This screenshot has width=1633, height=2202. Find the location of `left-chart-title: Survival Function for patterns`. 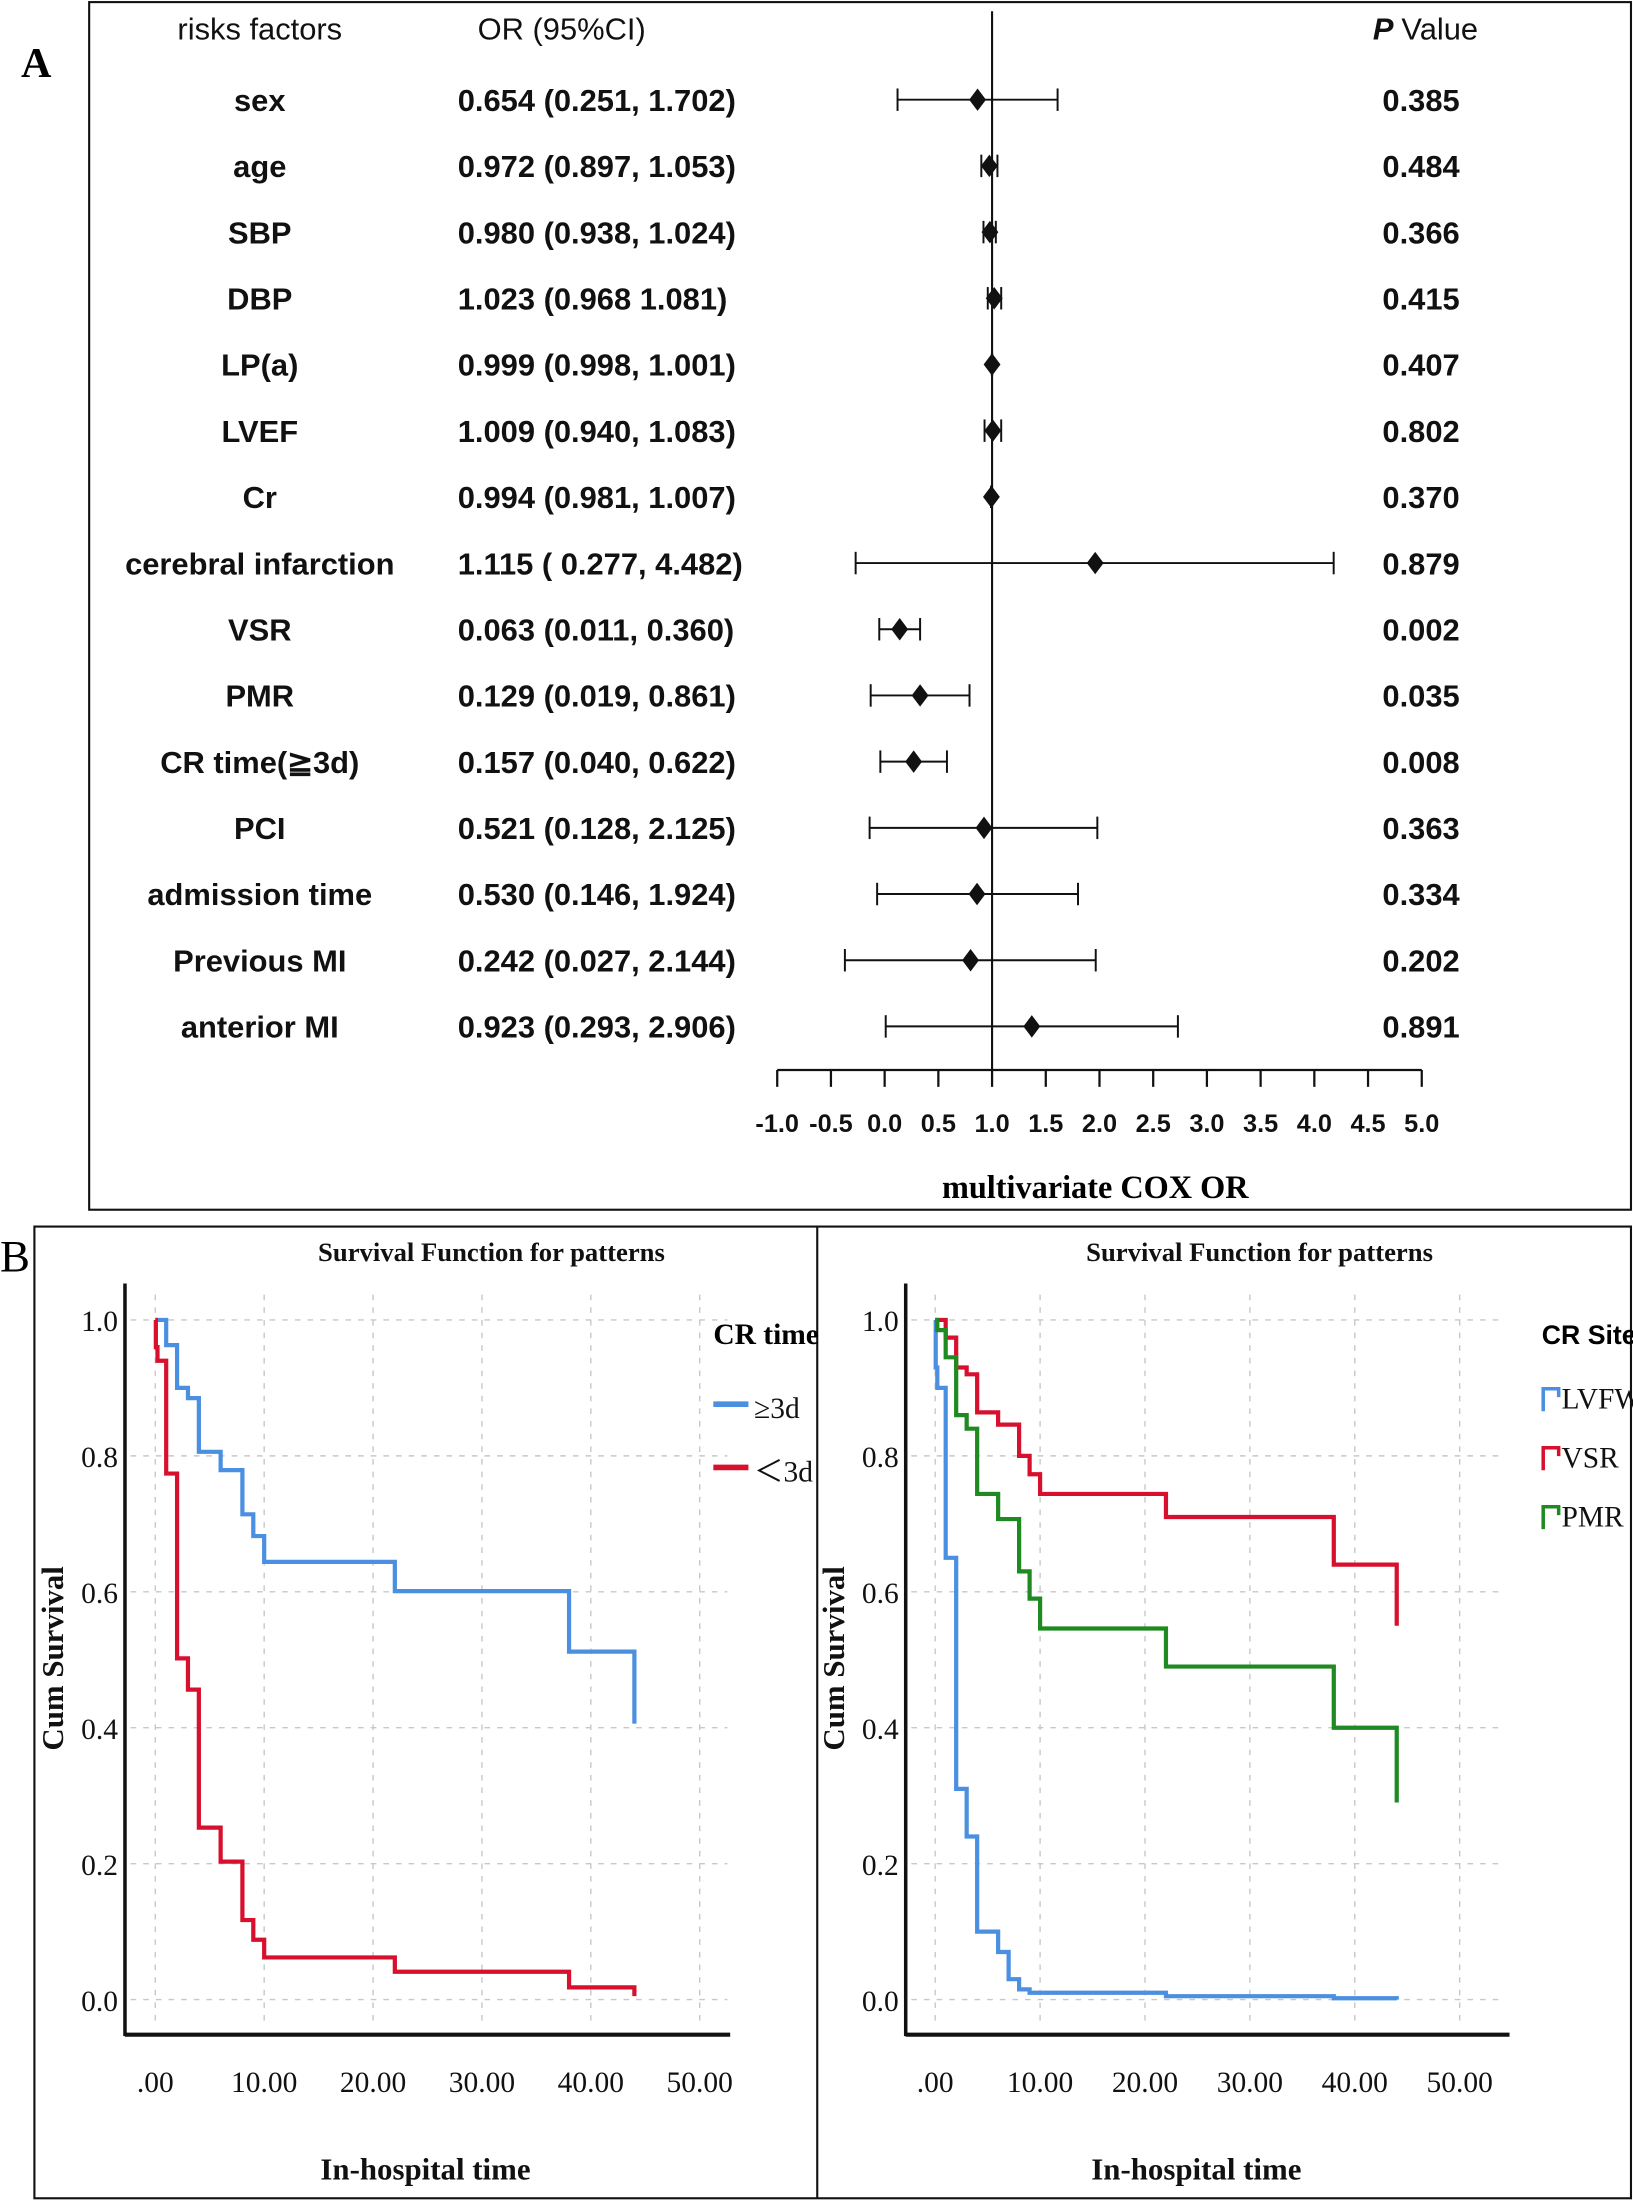

left-chart-title: Survival Function for patterns is located at coordinates (491, 1252).